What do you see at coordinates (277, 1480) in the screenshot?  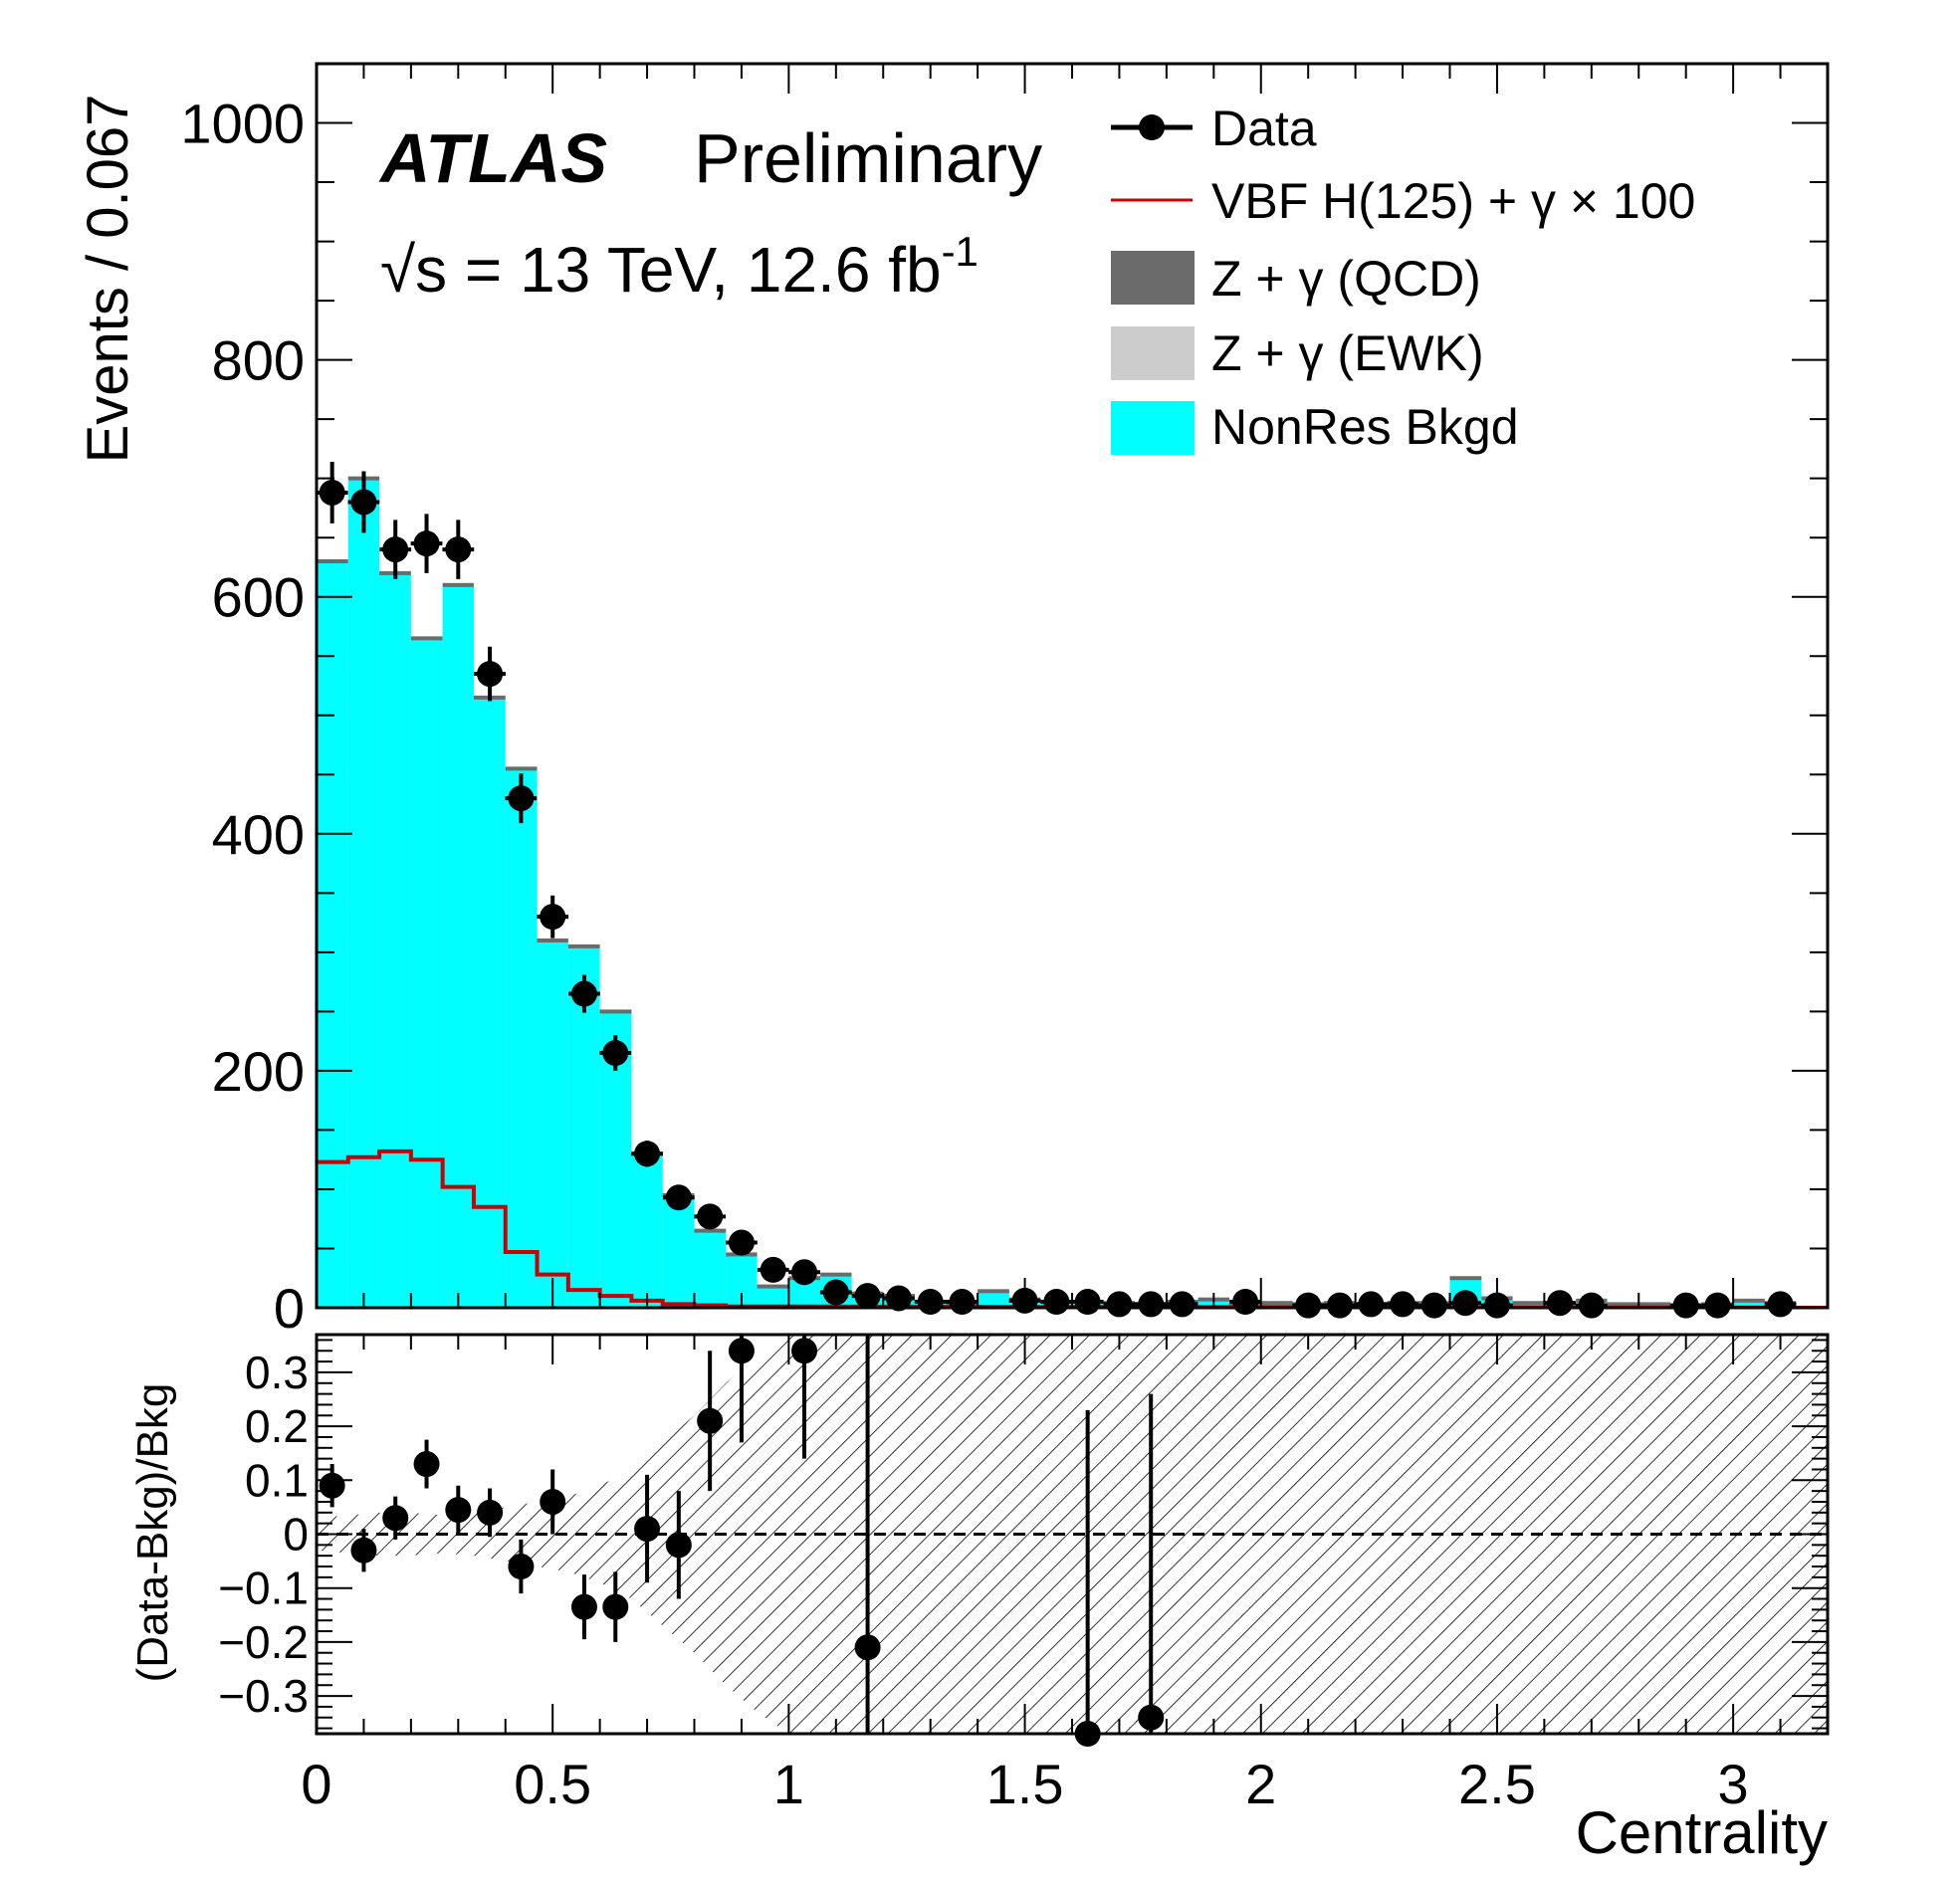 I see `ratio-y-tick-label: 0.1` at bounding box center [277, 1480].